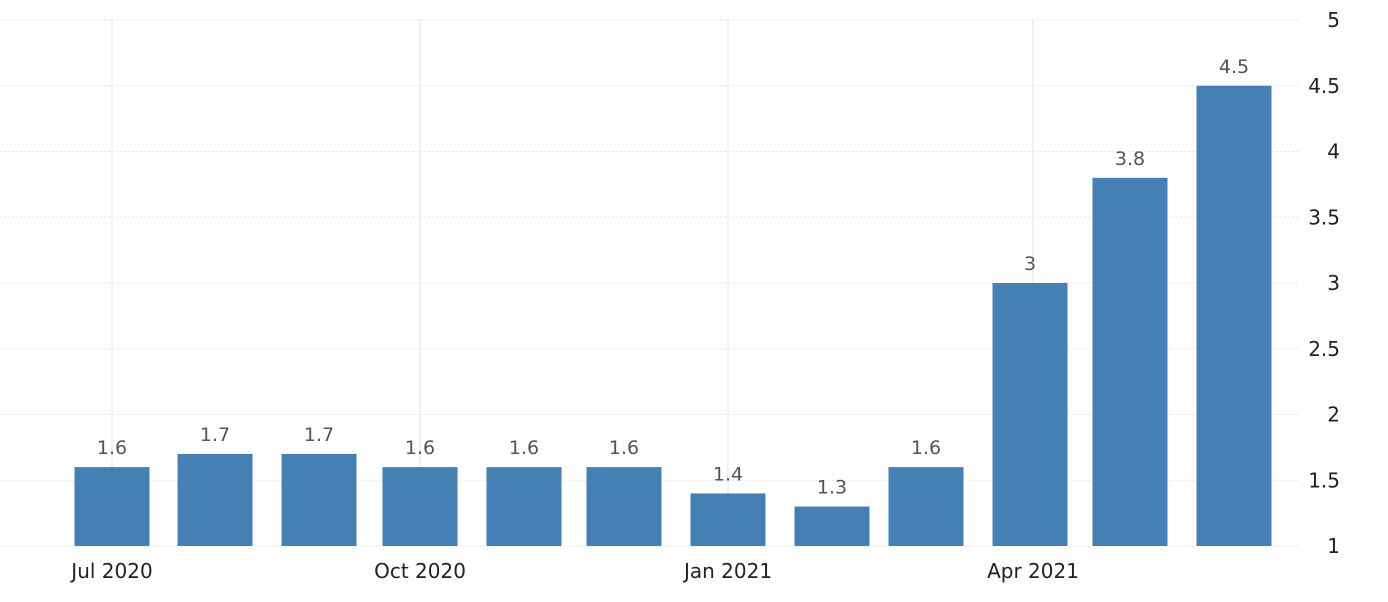 The image size is (1388, 602). What do you see at coordinates (215, 499) in the screenshot?
I see `bar-jul-2020` at bounding box center [215, 499].